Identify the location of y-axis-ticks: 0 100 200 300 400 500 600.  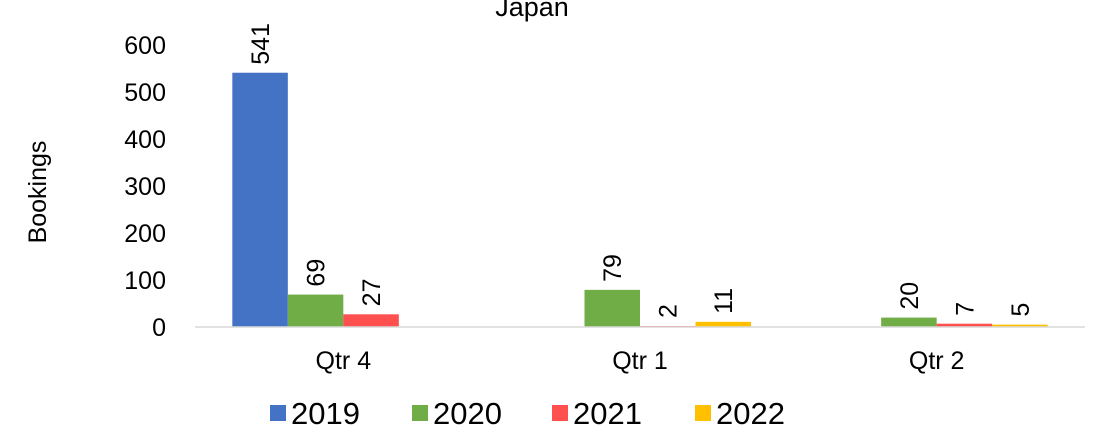
(145, 187).